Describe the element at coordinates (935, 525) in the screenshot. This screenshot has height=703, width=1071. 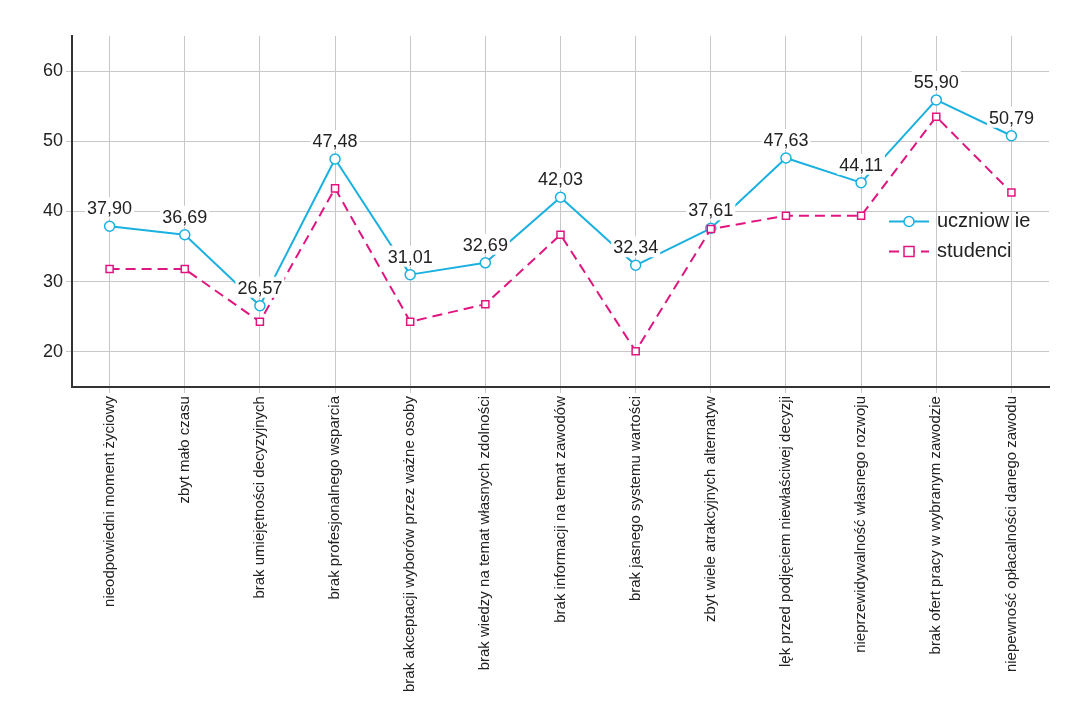
I see `x-tick-label: brak ofert pracy w wybranym zawodzie` at that location.